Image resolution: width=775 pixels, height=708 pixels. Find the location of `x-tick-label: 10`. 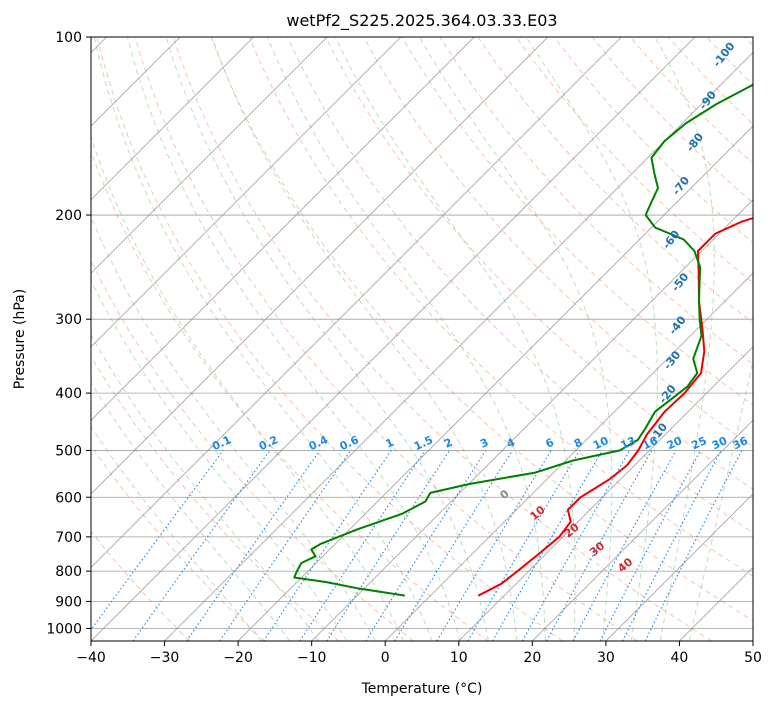

x-tick-label: 10 is located at coordinates (459, 658).